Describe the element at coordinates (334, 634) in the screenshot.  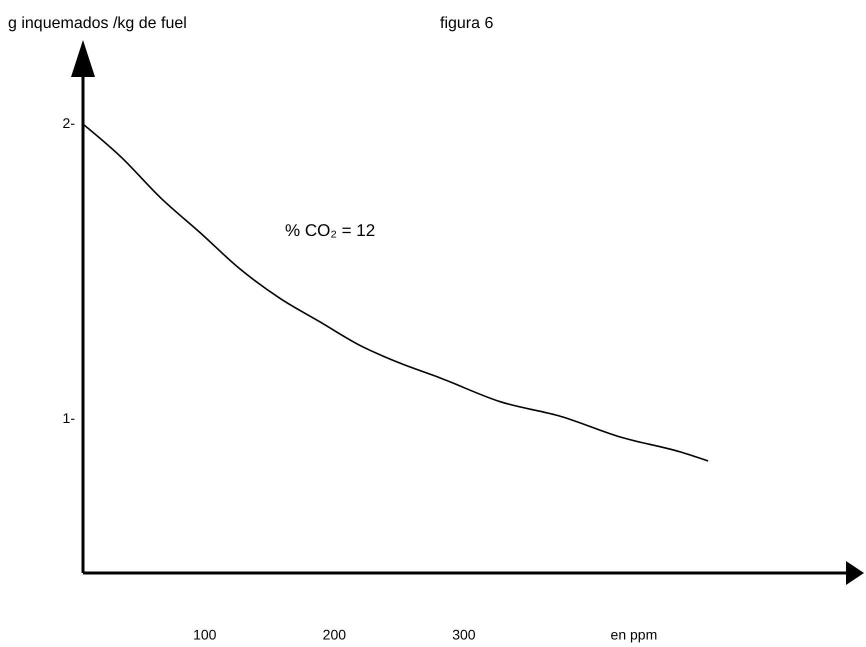
I see `x-tick-label: 200` at that location.